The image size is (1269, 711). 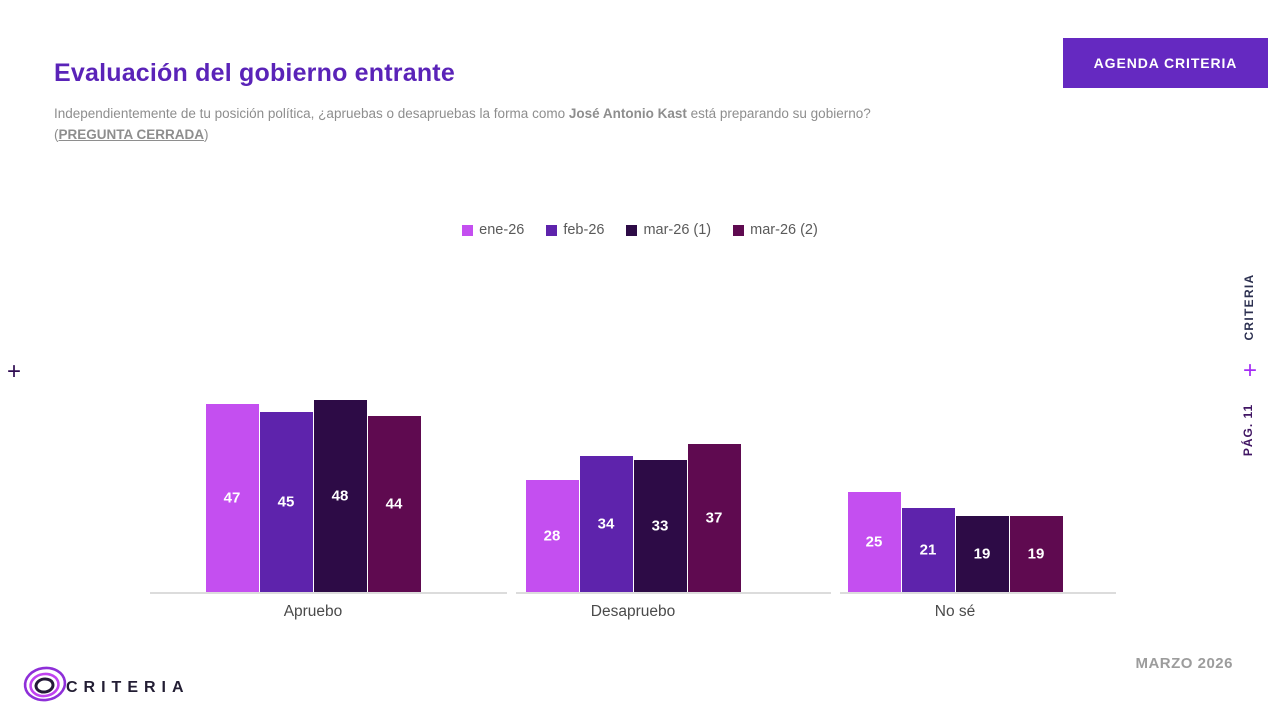 I want to click on page-number-label: PÁG. 11, so click(x=1248, y=430).